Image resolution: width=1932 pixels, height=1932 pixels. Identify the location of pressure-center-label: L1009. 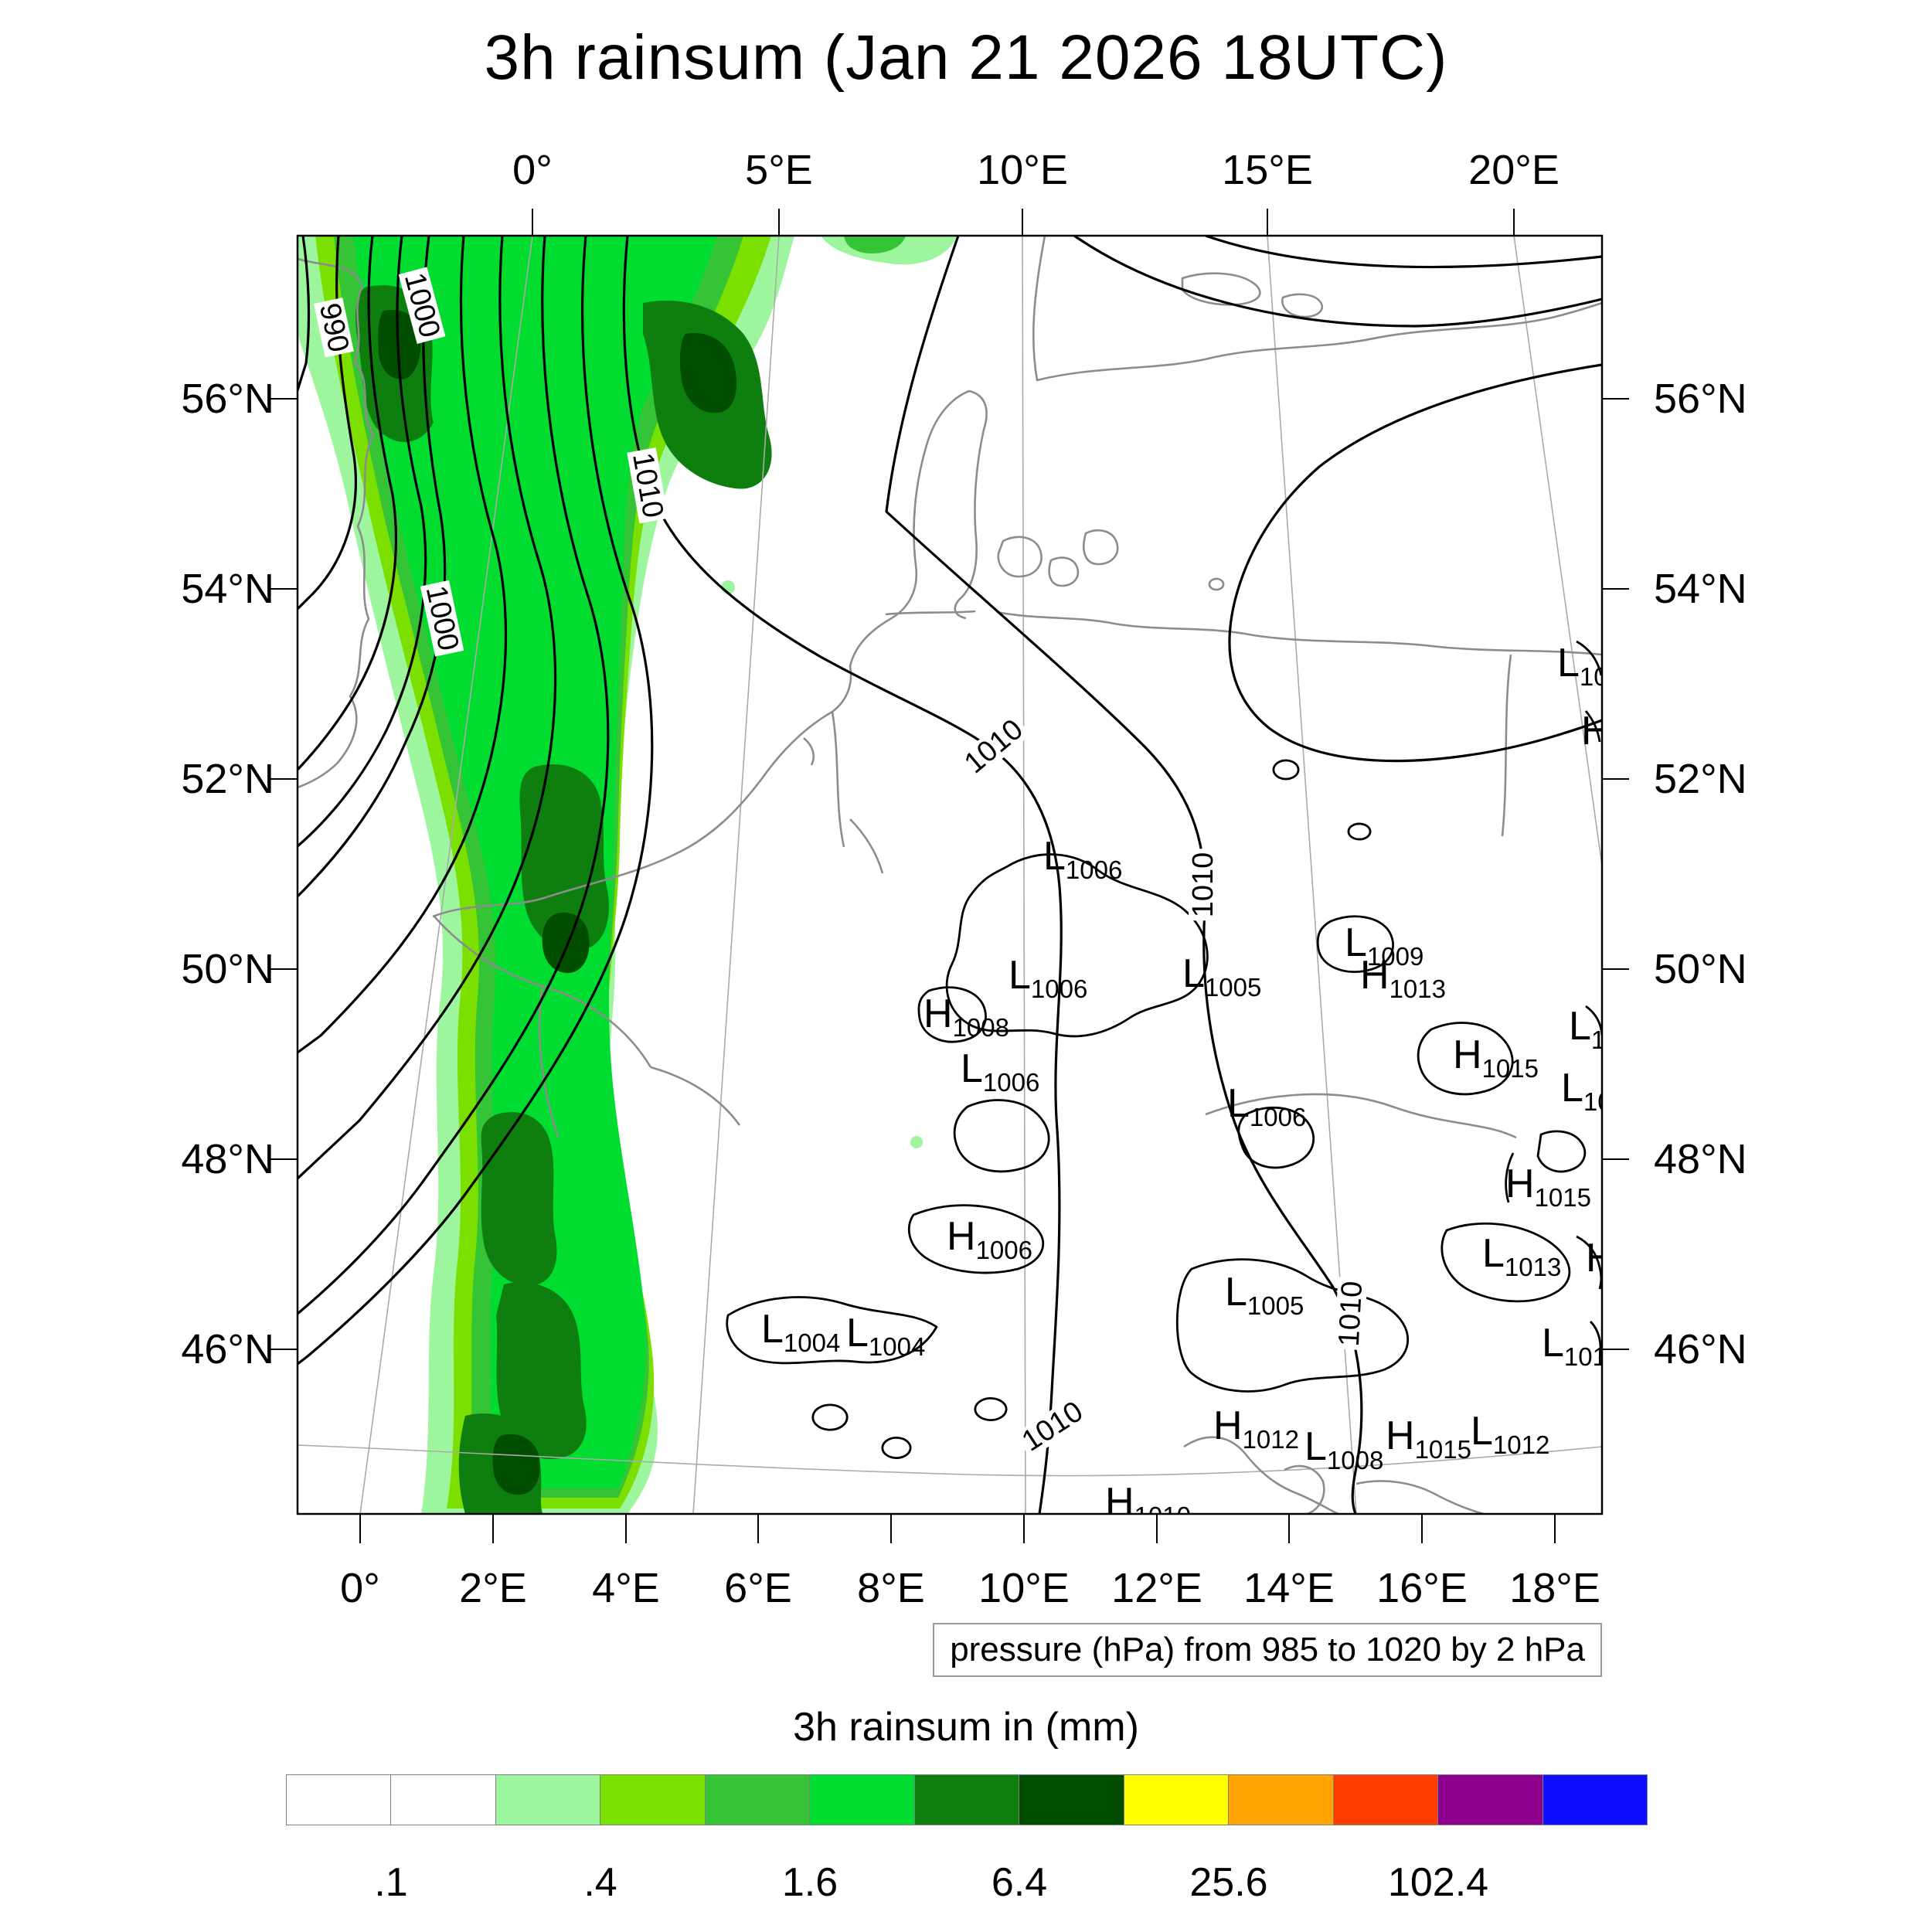
(1384, 944).